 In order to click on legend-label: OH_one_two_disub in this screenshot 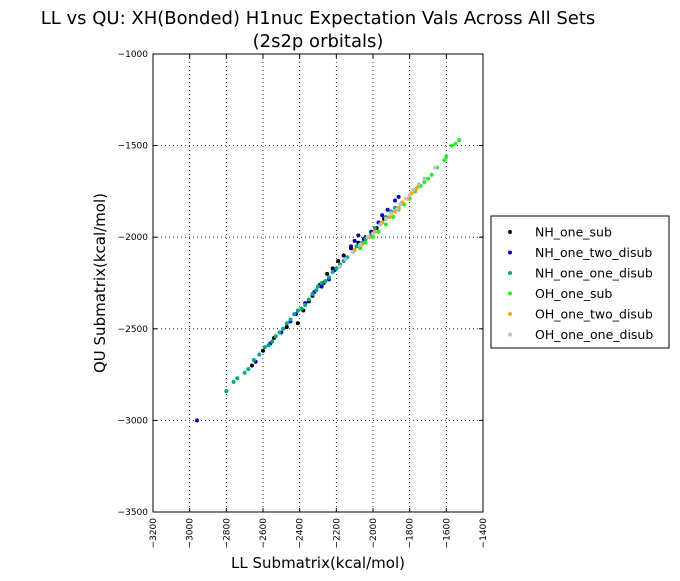, I will do `click(594, 314)`.